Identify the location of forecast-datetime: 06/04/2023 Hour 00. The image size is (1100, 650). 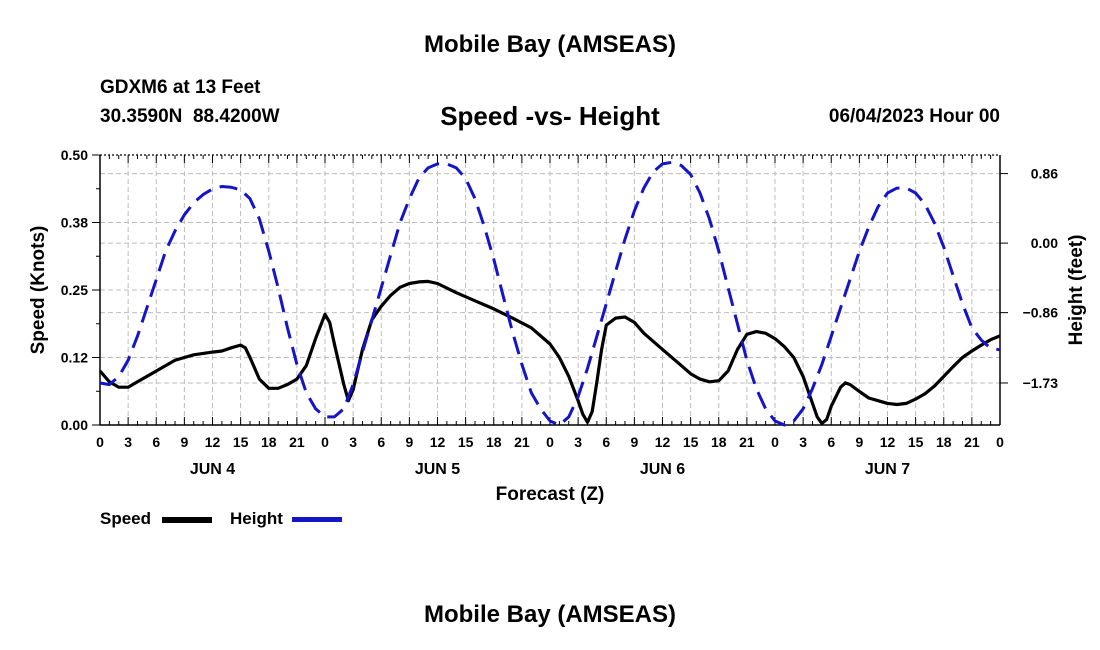
(914, 116).